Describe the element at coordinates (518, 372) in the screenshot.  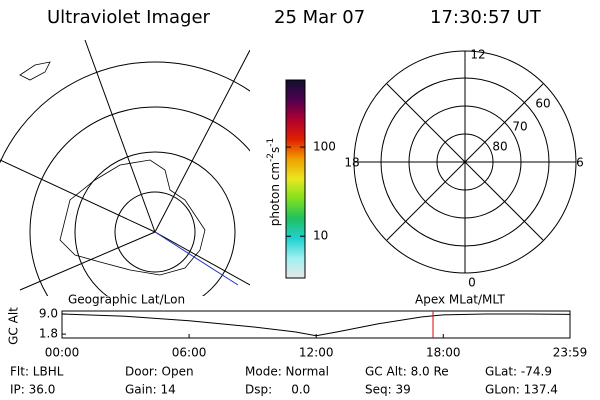
I see `status-field: GLat: -74.9` at that location.